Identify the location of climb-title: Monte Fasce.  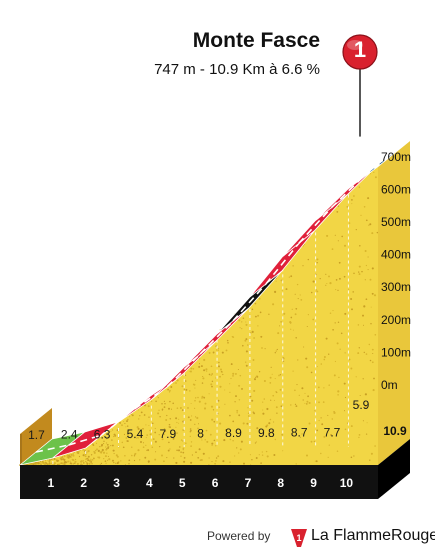
(256, 40).